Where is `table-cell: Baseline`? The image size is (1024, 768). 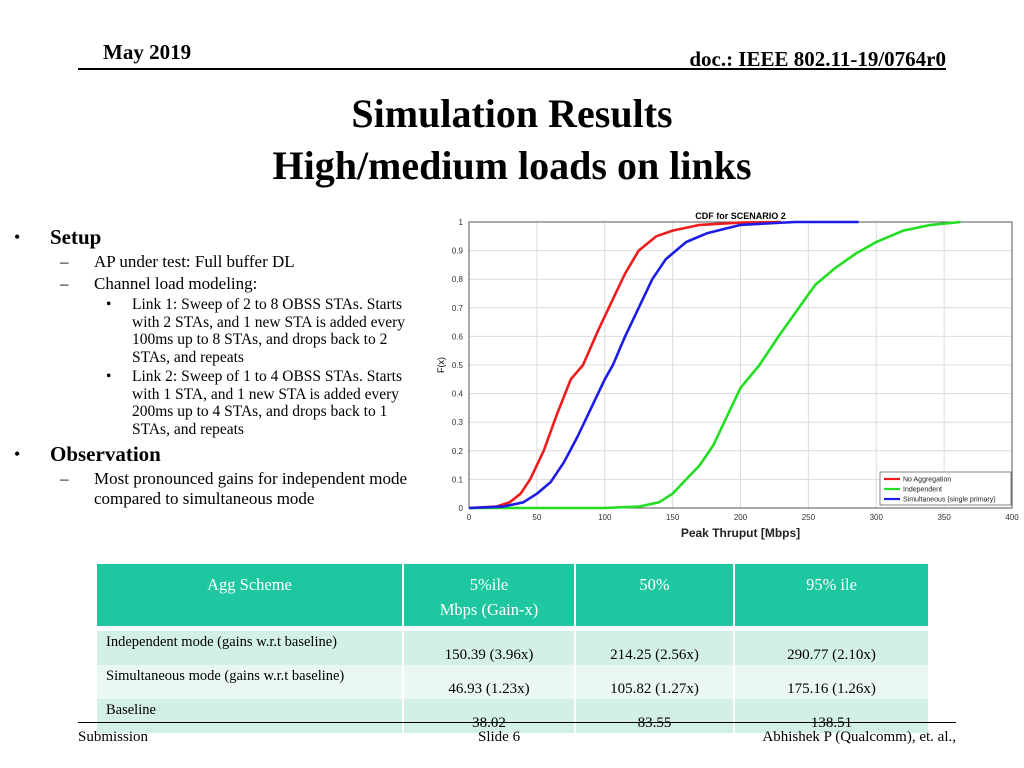
table-cell: Baseline is located at coordinates (250, 716).